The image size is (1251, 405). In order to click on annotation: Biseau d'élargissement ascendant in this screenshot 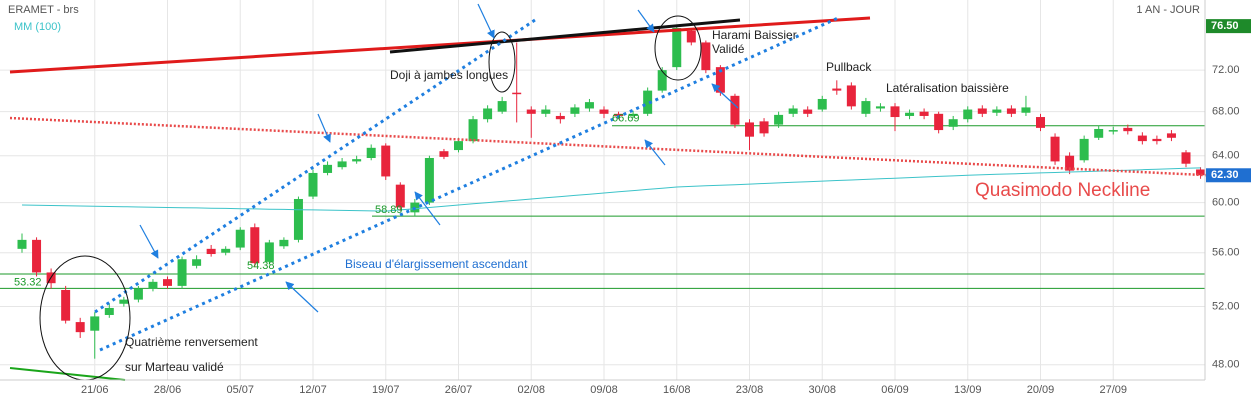, I will do `click(436, 264)`.